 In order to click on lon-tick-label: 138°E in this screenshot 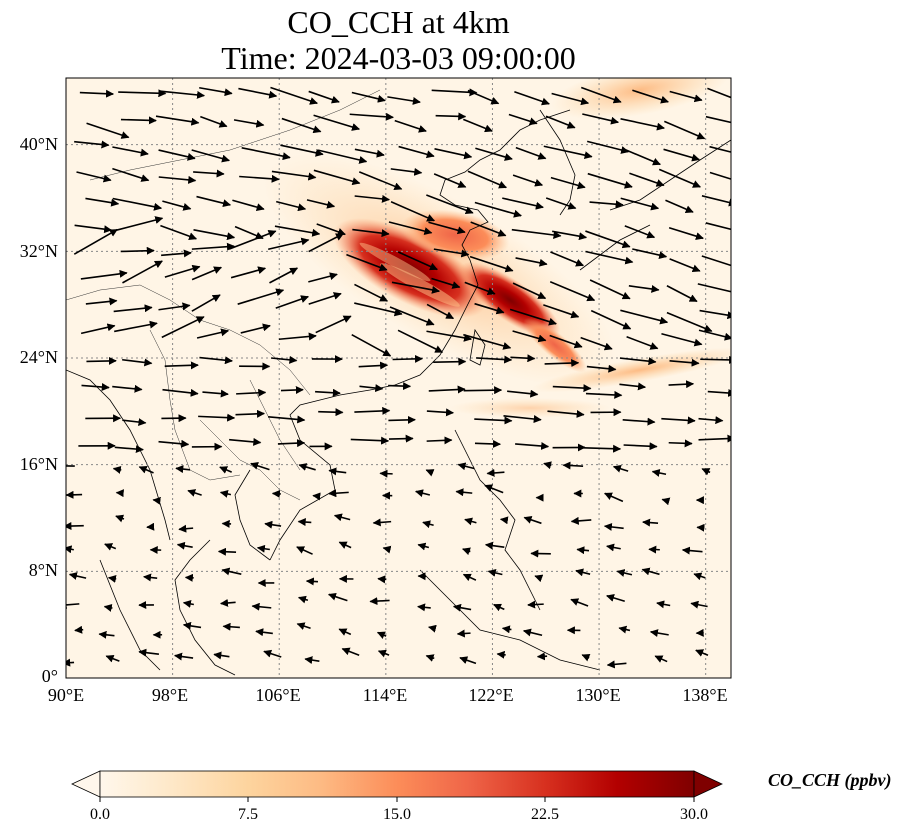, I will do `click(705, 695)`.